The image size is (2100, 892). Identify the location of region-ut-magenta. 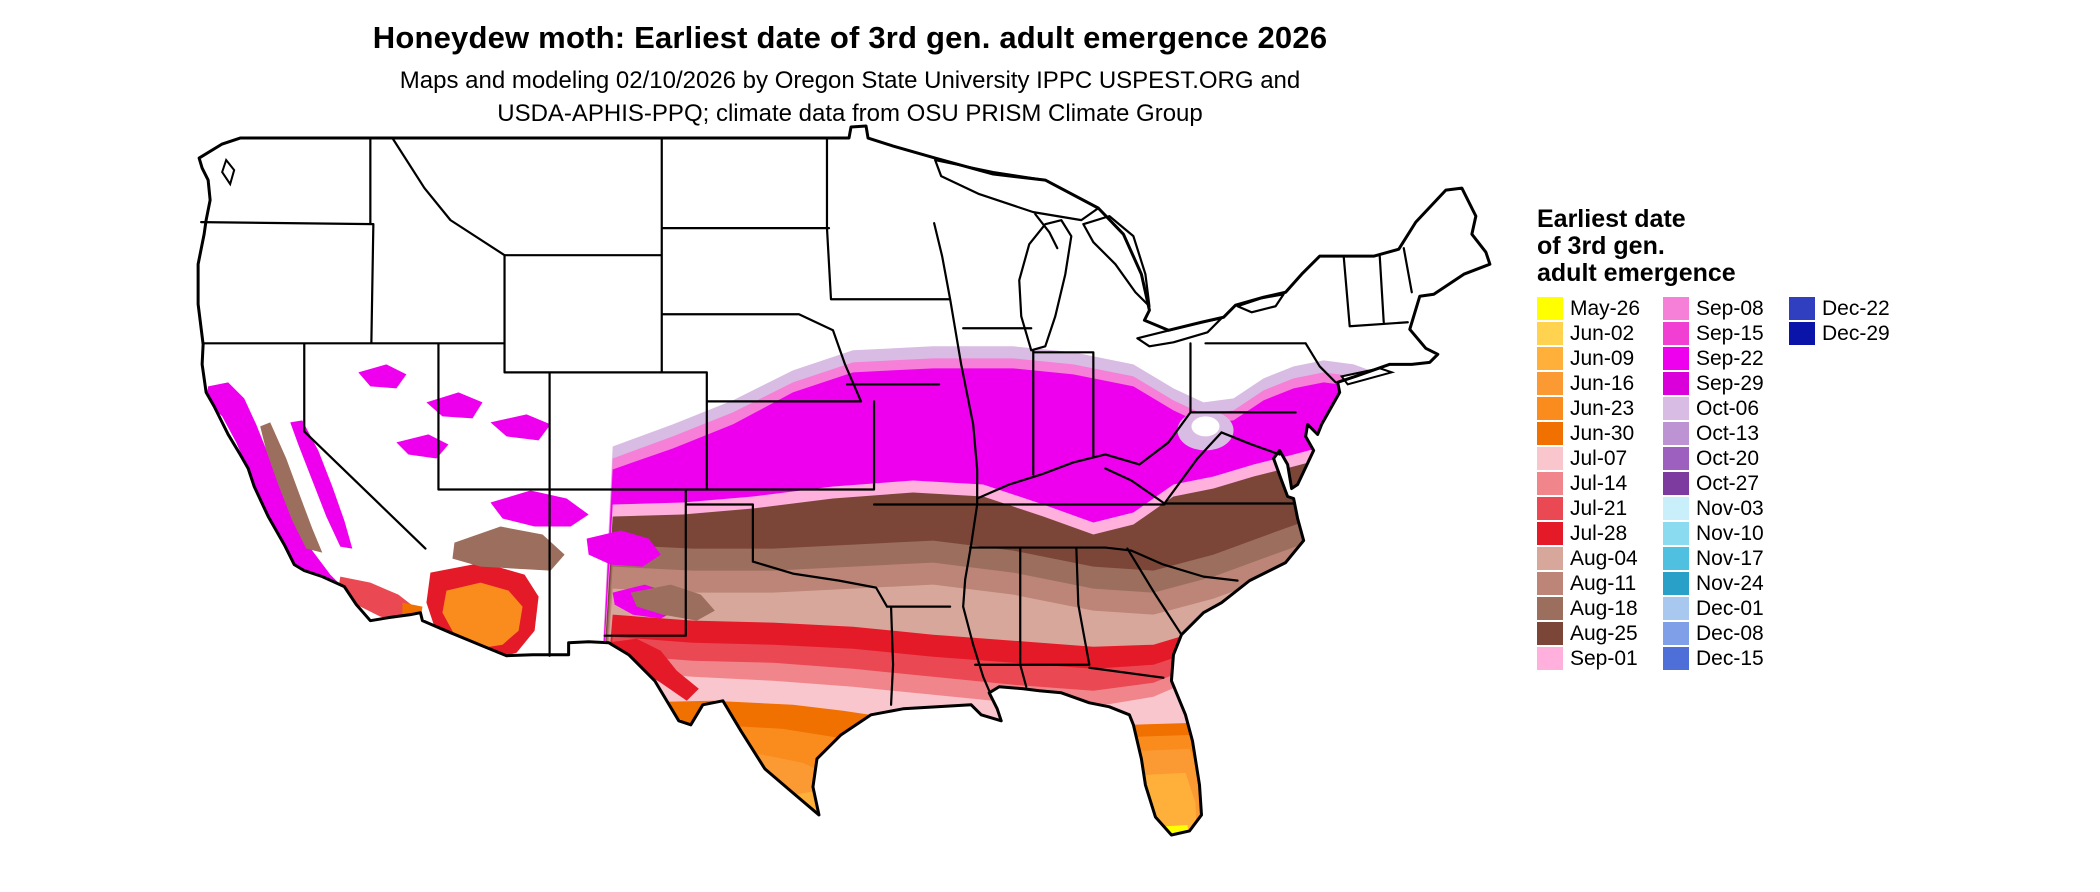
(520, 427).